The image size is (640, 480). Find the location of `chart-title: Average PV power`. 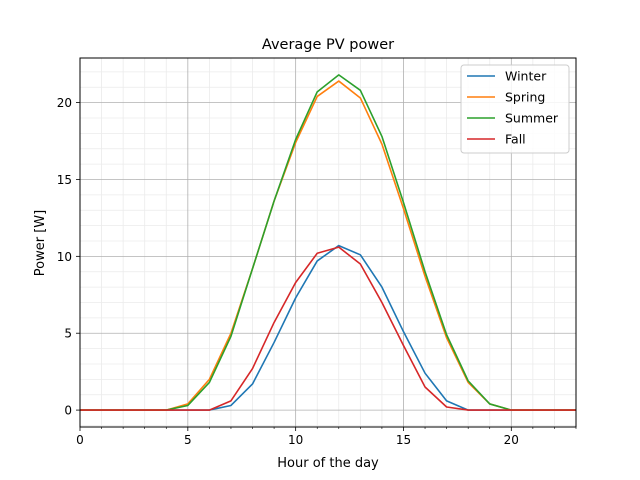

chart-title: Average PV power is located at coordinates (328, 45).